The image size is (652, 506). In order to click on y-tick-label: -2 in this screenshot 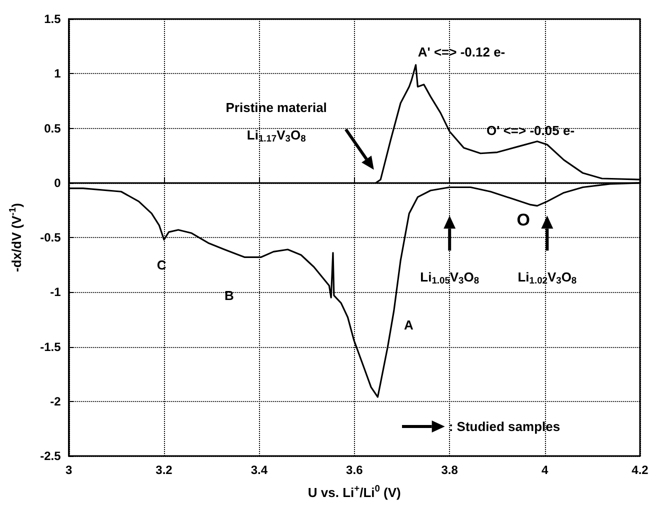, I will do `click(56, 401)`.